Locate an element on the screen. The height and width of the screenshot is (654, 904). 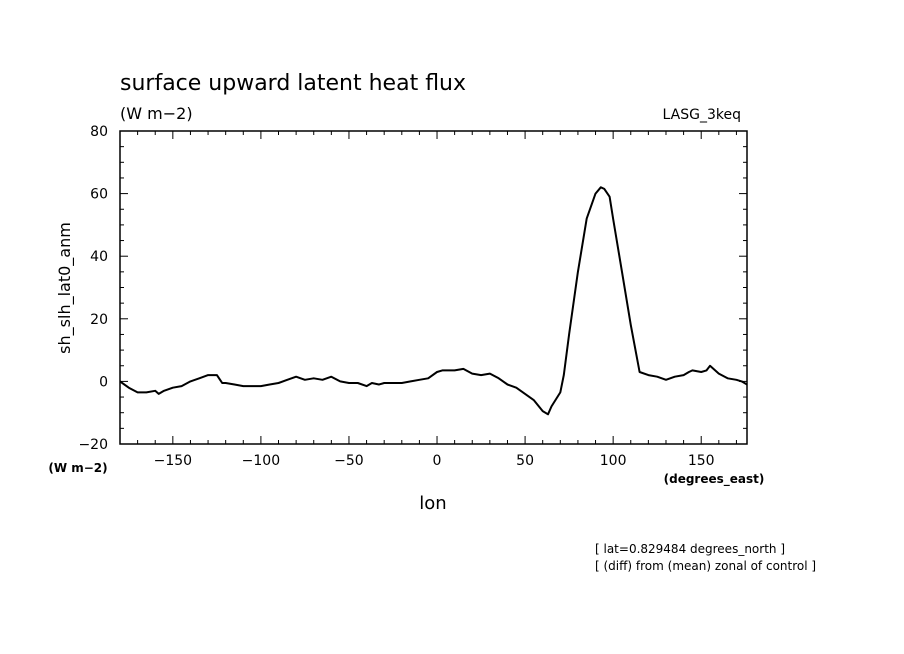
x-unit-label: (degrees_east) is located at coordinates (714, 479).